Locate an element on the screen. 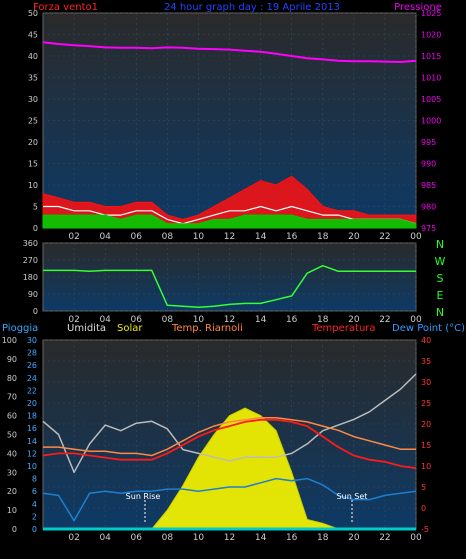  direction-series is located at coordinates (229, 286).